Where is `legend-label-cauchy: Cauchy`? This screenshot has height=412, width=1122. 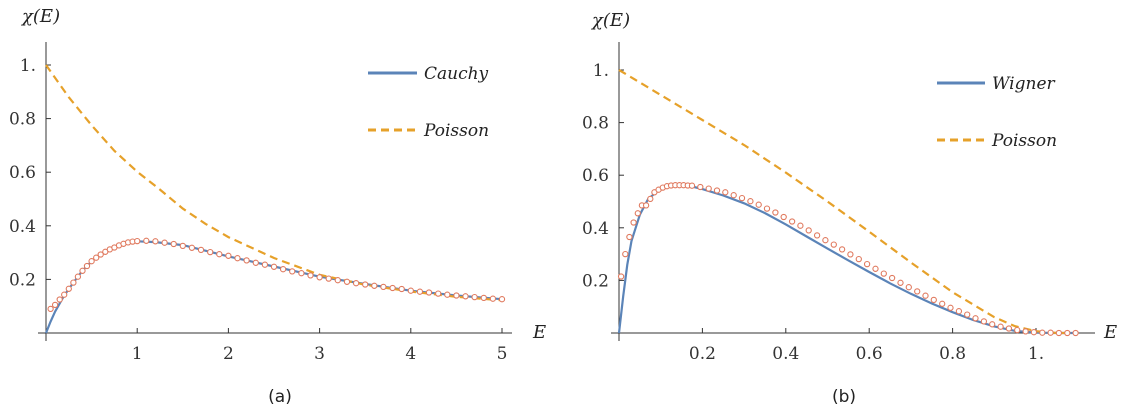
legend-label-cauchy: Cauchy is located at coordinates (456, 74).